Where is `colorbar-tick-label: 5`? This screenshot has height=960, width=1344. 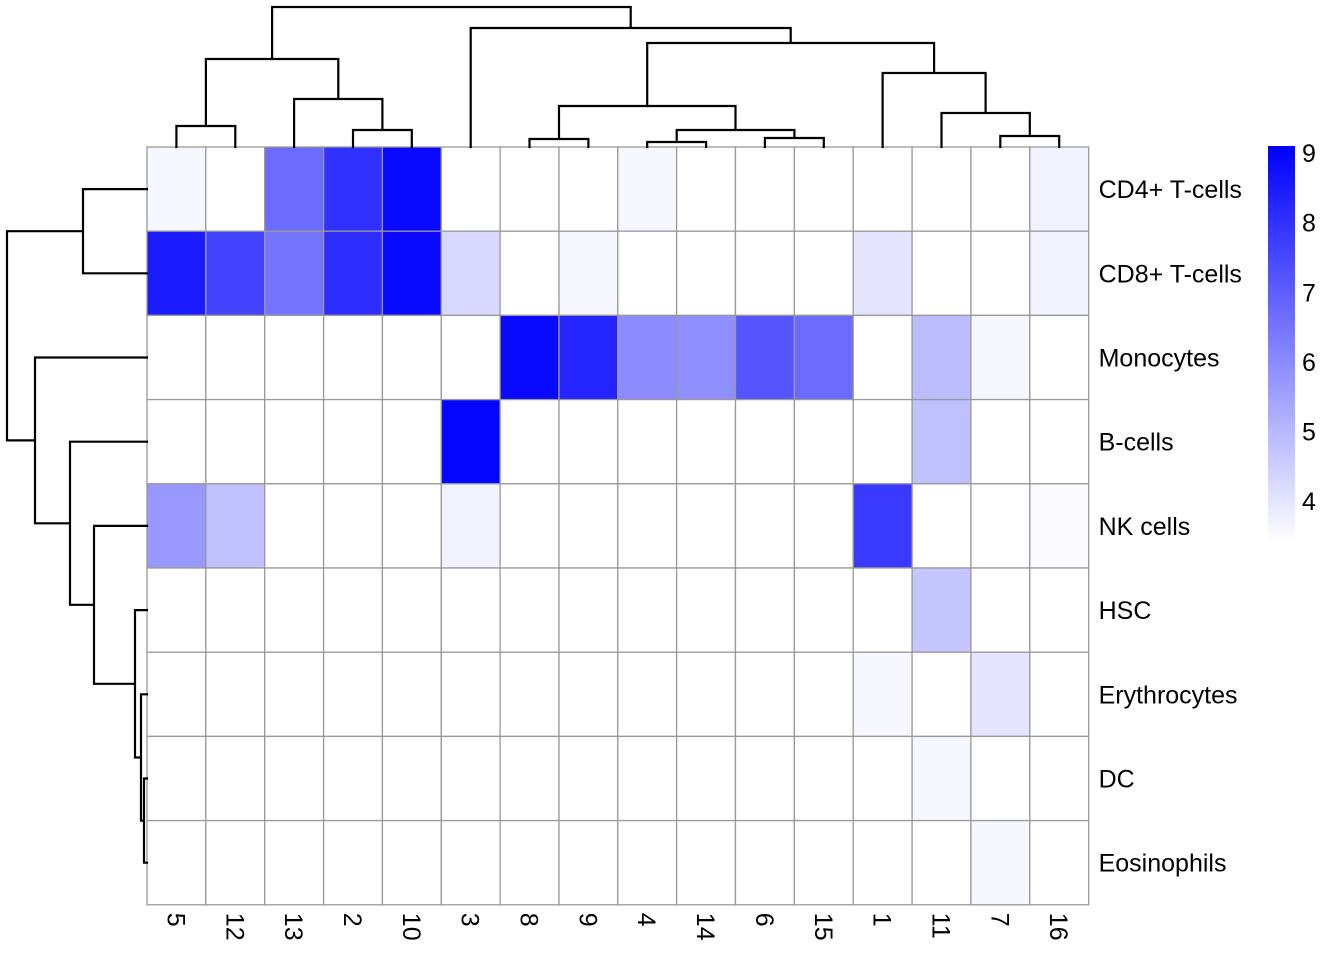
colorbar-tick-label: 5 is located at coordinates (1309, 433).